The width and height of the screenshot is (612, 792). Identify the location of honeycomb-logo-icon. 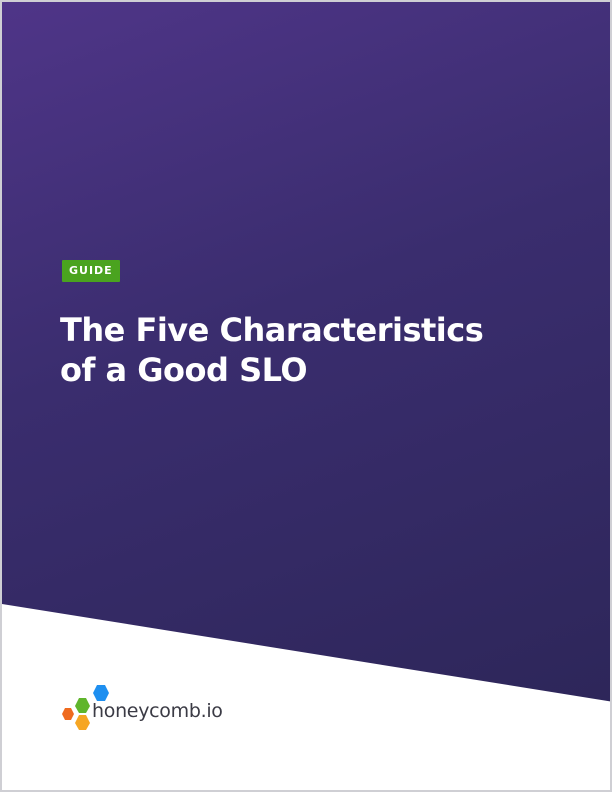
(85, 707).